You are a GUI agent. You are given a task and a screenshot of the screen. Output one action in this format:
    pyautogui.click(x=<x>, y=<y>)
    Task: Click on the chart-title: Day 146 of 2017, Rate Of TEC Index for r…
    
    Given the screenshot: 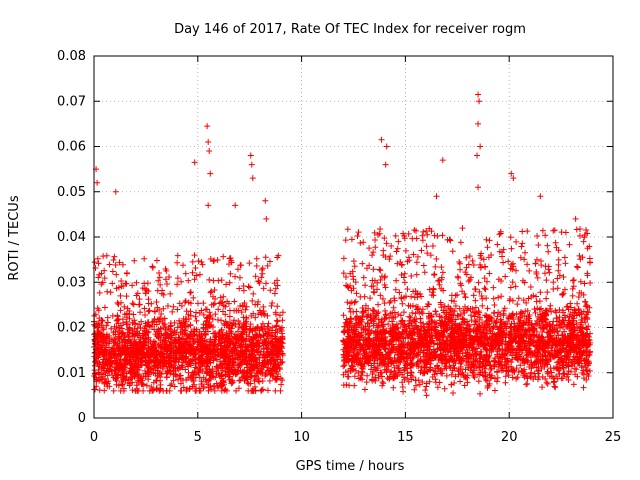 What is the action you would take?
    pyautogui.click(x=350, y=29)
    